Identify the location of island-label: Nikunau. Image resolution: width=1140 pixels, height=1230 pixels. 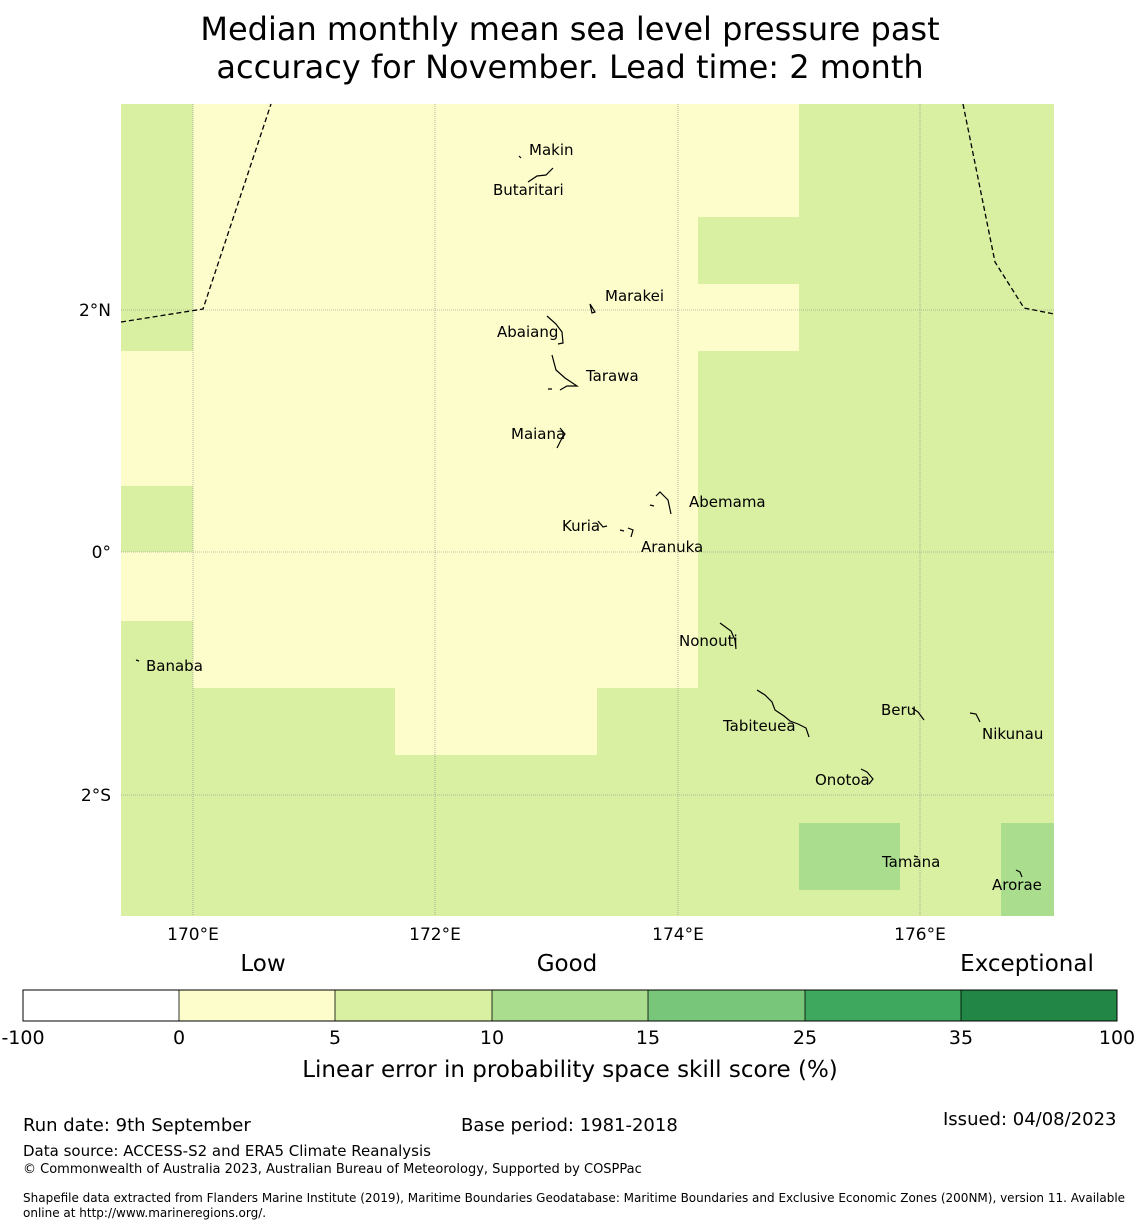
(1012, 734).